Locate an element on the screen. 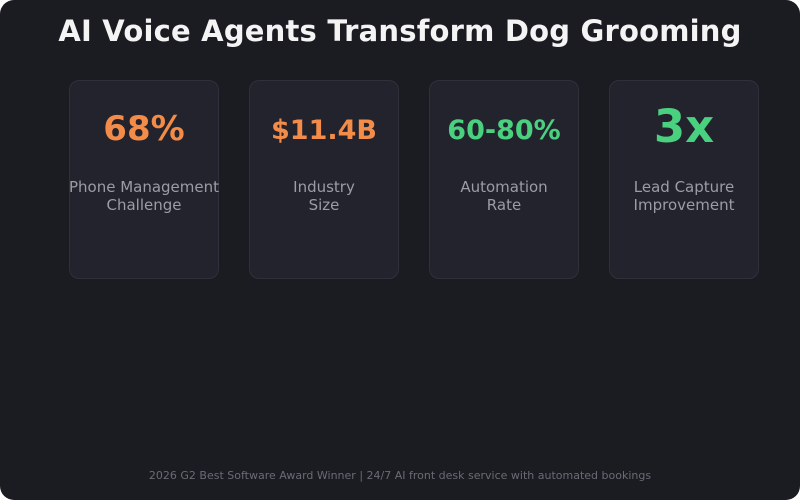  stat-label: Lead Capture Improvement is located at coordinates (684, 196).